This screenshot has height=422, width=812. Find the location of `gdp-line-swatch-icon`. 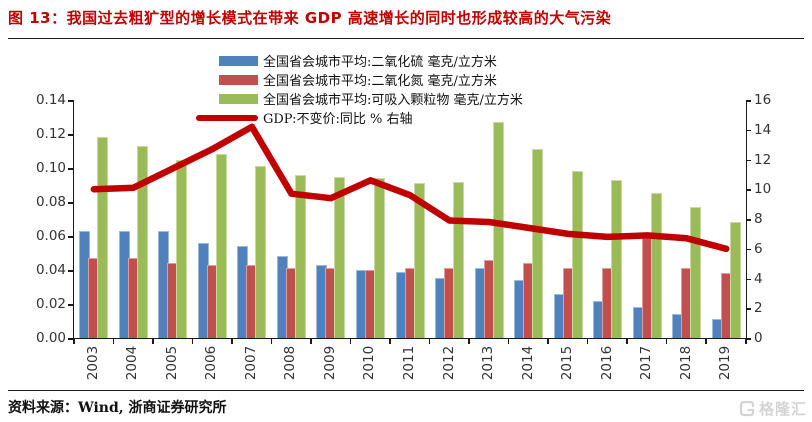

gdp-line-swatch-icon is located at coordinates (227, 117).